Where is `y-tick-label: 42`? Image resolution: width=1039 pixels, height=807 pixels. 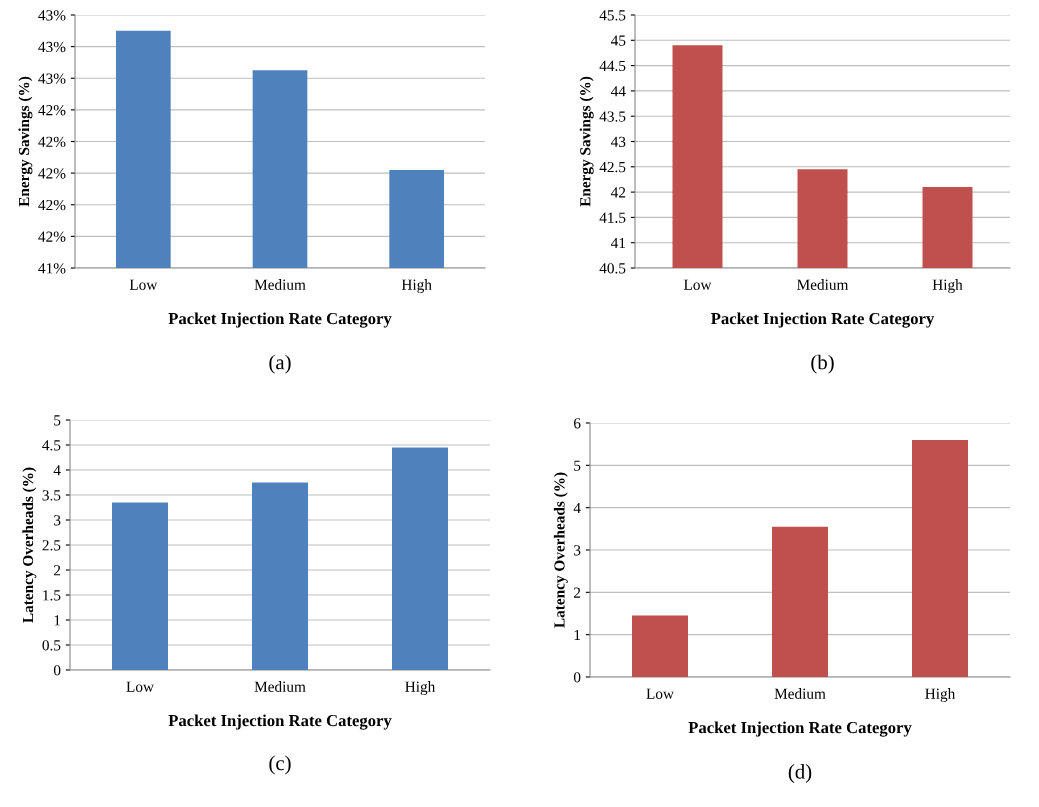
y-tick-label: 42 is located at coordinates (618, 192).